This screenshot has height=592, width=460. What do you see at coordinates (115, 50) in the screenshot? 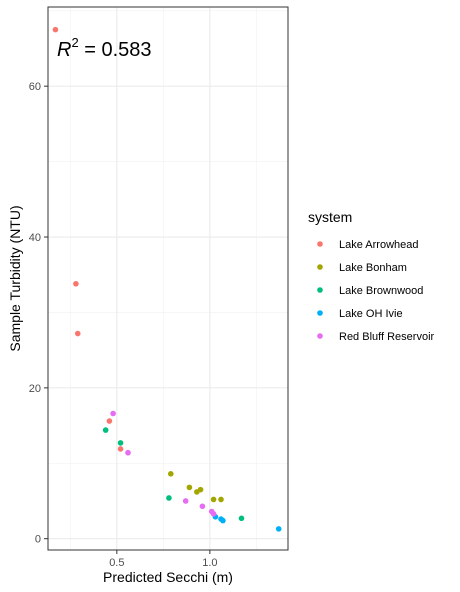
I see `r-squared-value: = 0.583` at bounding box center [115, 50].